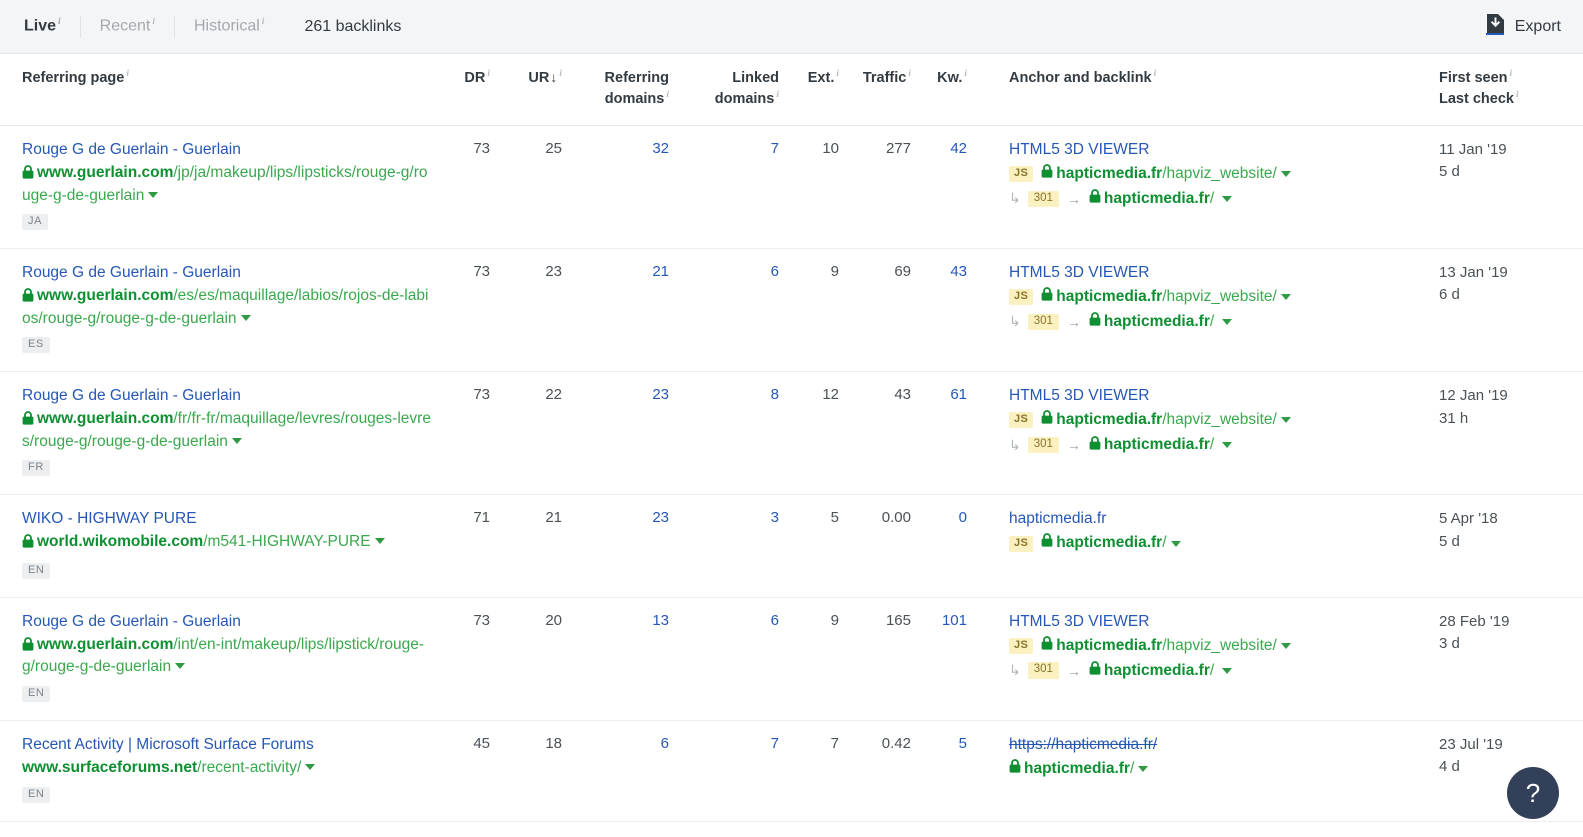 The image size is (1583, 837). What do you see at coordinates (217, 90) in the screenshot?
I see `col-referring-page: Referring page i` at bounding box center [217, 90].